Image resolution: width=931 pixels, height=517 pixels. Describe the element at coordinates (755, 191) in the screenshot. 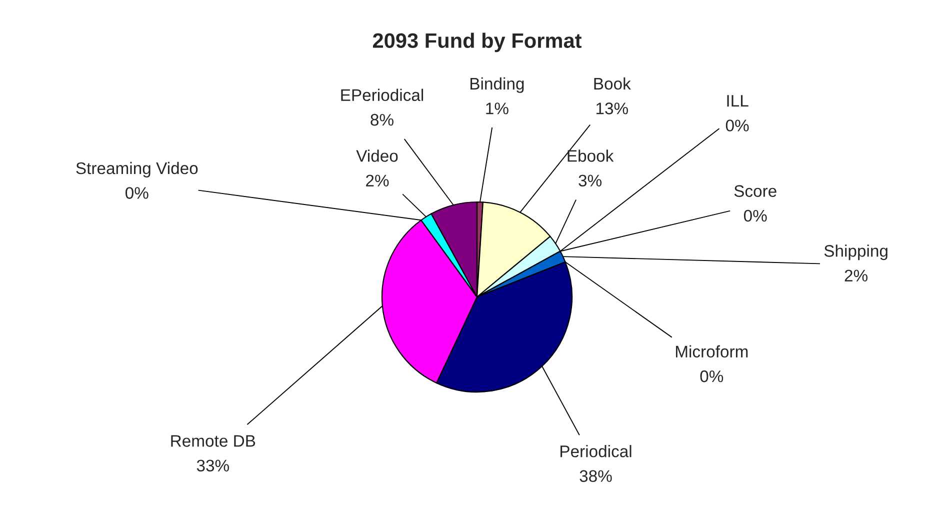

I see `category-label: Score` at that location.